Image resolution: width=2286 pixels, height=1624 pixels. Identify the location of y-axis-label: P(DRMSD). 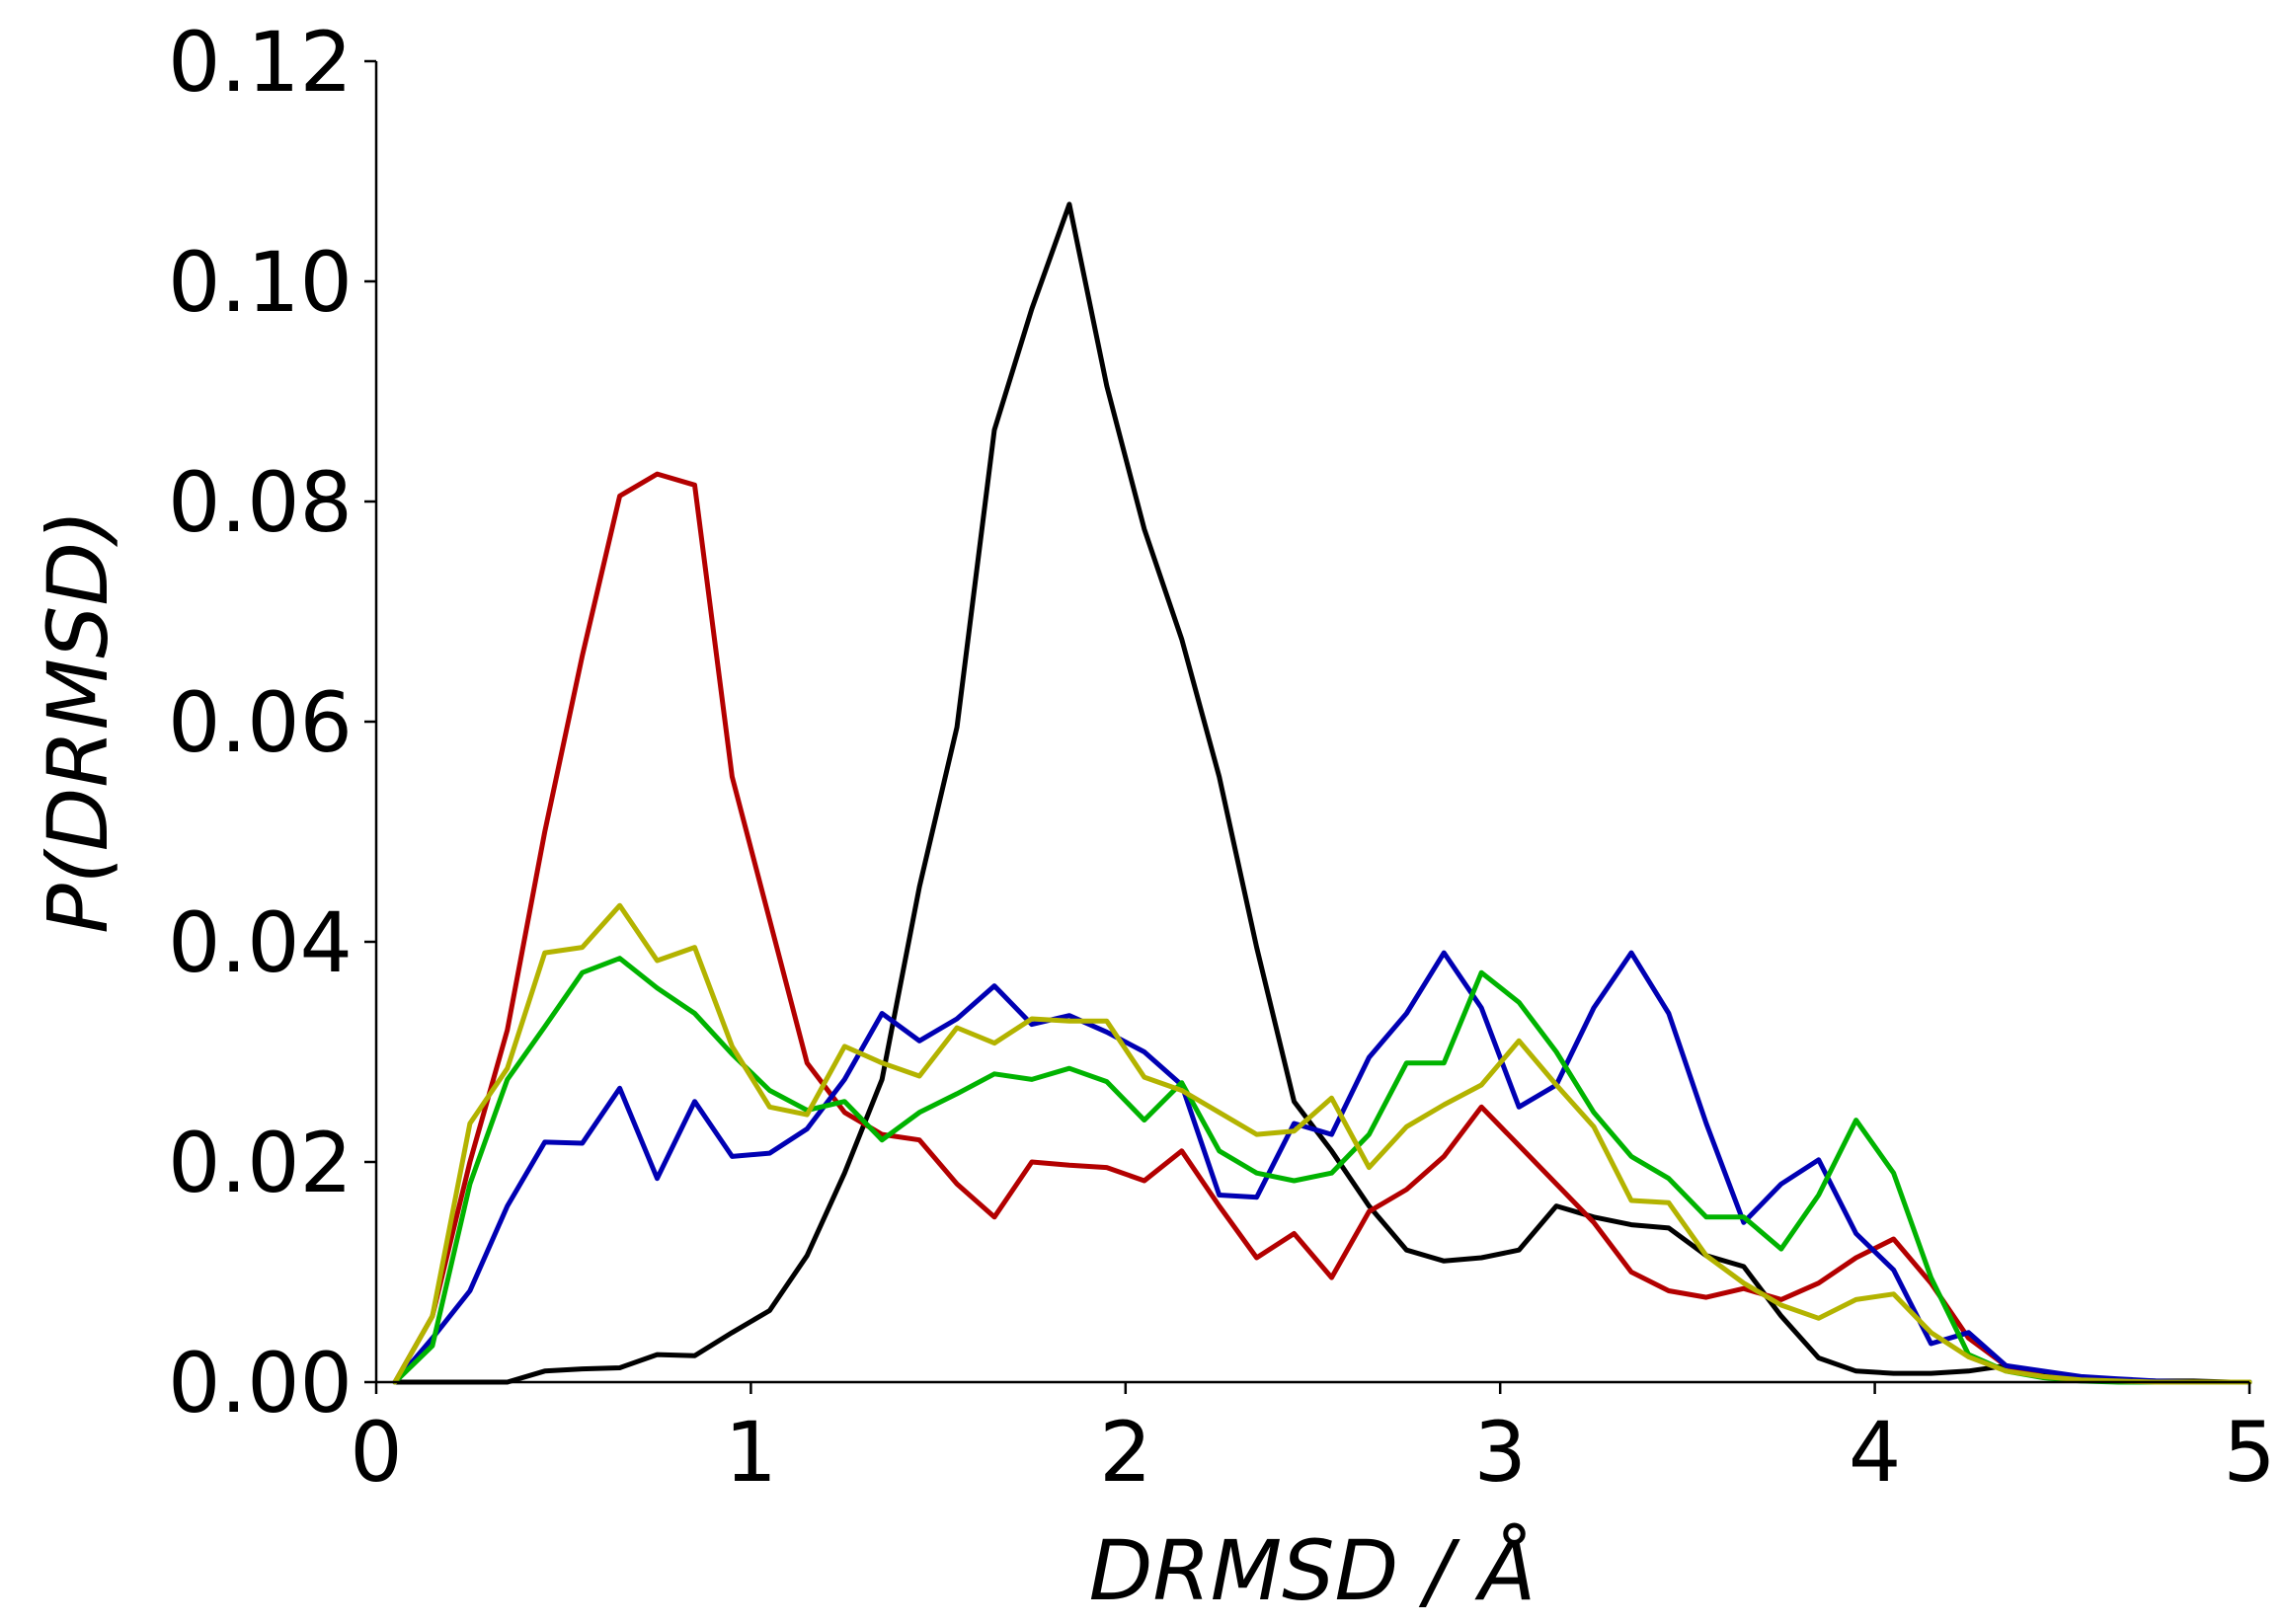
(78, 721).